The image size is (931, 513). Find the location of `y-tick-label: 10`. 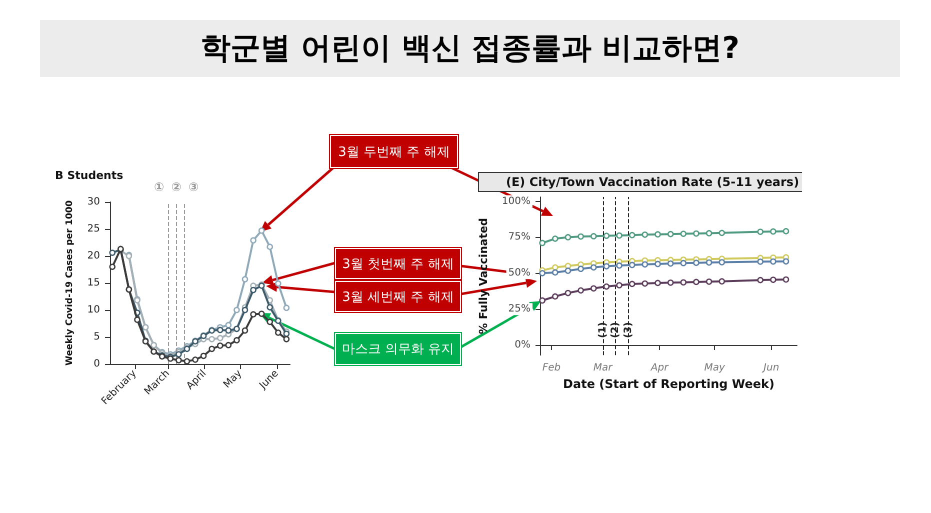

y-tick-label: 10 is located at coordinates (93, 310).